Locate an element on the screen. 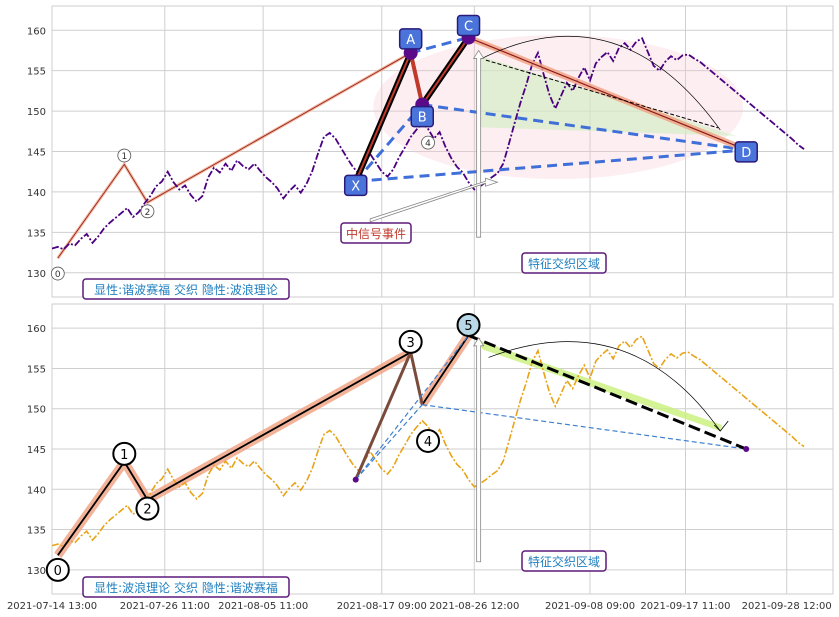 The width and height of the screenshot is (839, 617). bottom-feature-zone-label-box is located at coordinates (564, 561).